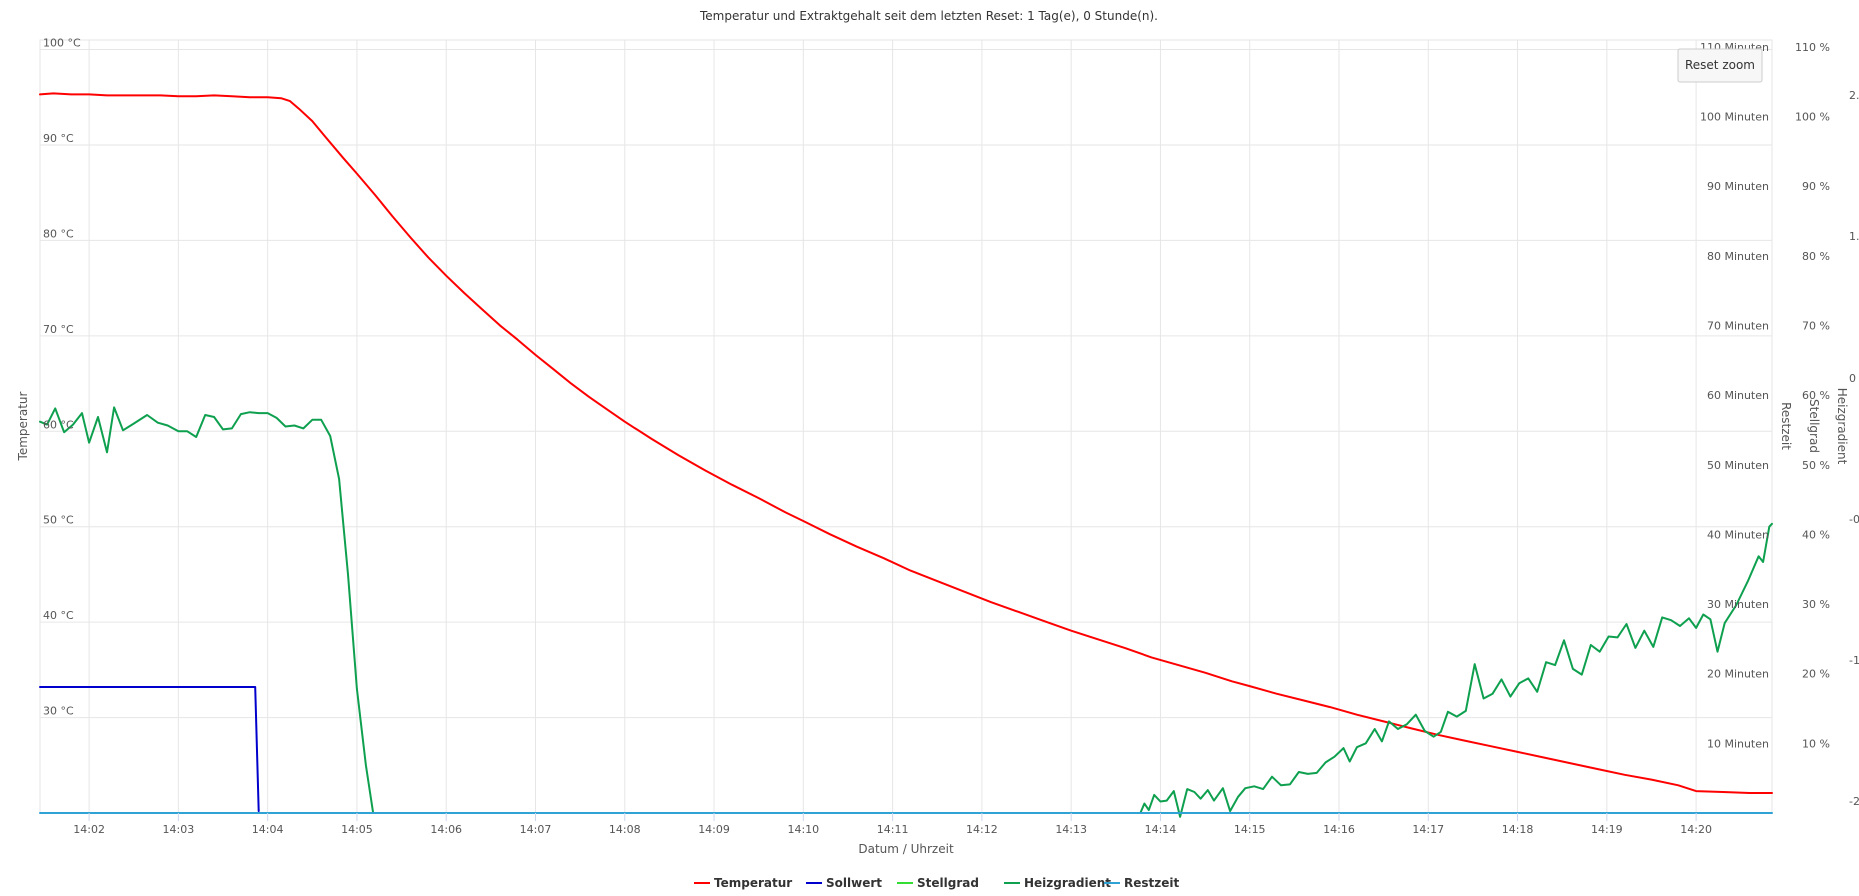 Image resolution: width=1859 pixels, height=896 pixels. I want to click on y-tick-label-stellgrad: 40 %, so click(1816, 534).